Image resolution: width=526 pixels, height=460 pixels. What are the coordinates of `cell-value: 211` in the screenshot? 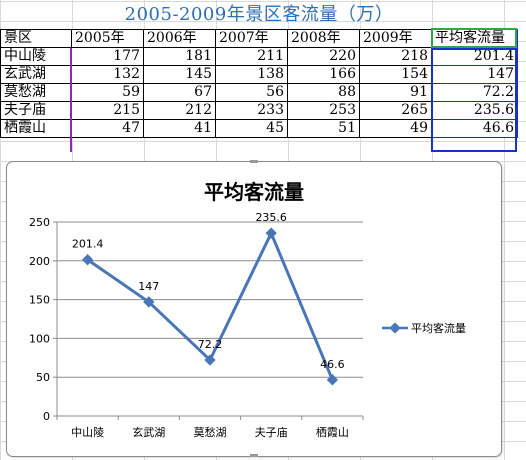 It's located at (251, 56).